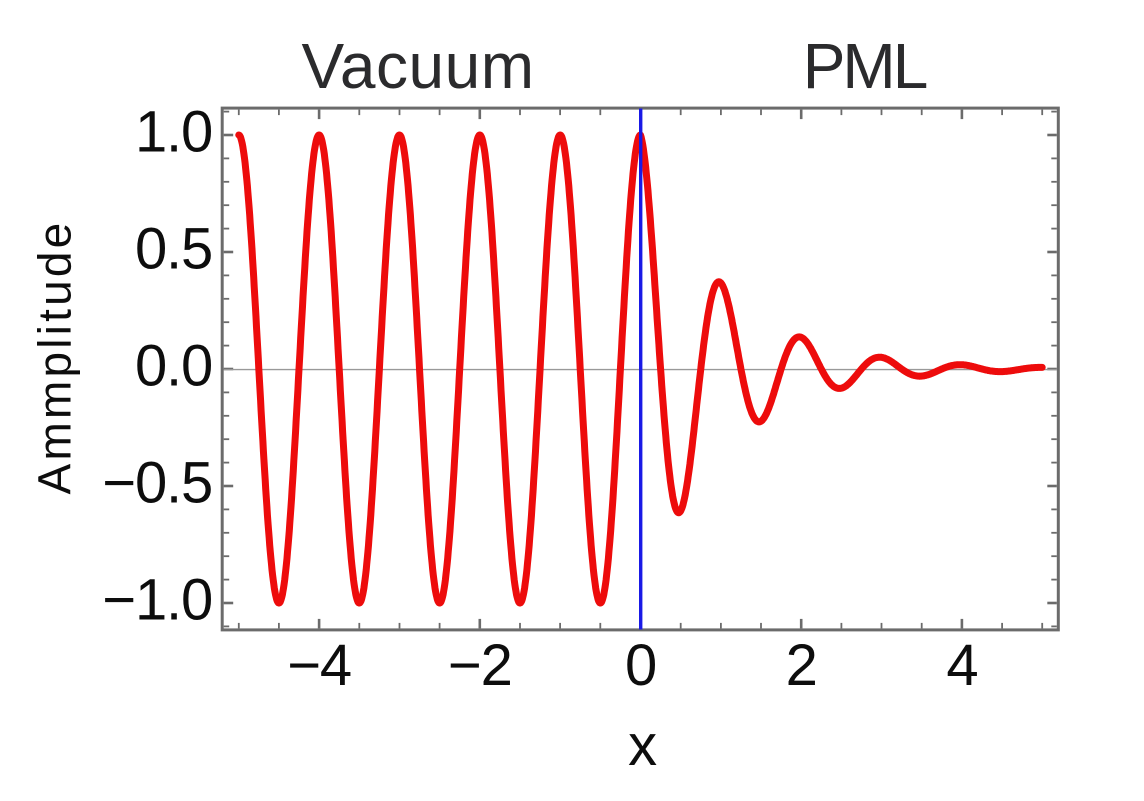 Image resolution: width=1144 pixels, height=801 pixels. Describe the element at coordinates (173, 132) in the screenshot. I see `svg-text: 1.0` at that location.